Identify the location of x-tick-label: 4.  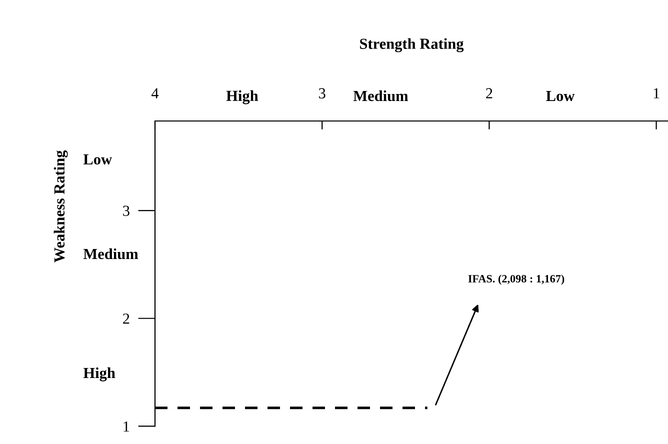
(155, 93).